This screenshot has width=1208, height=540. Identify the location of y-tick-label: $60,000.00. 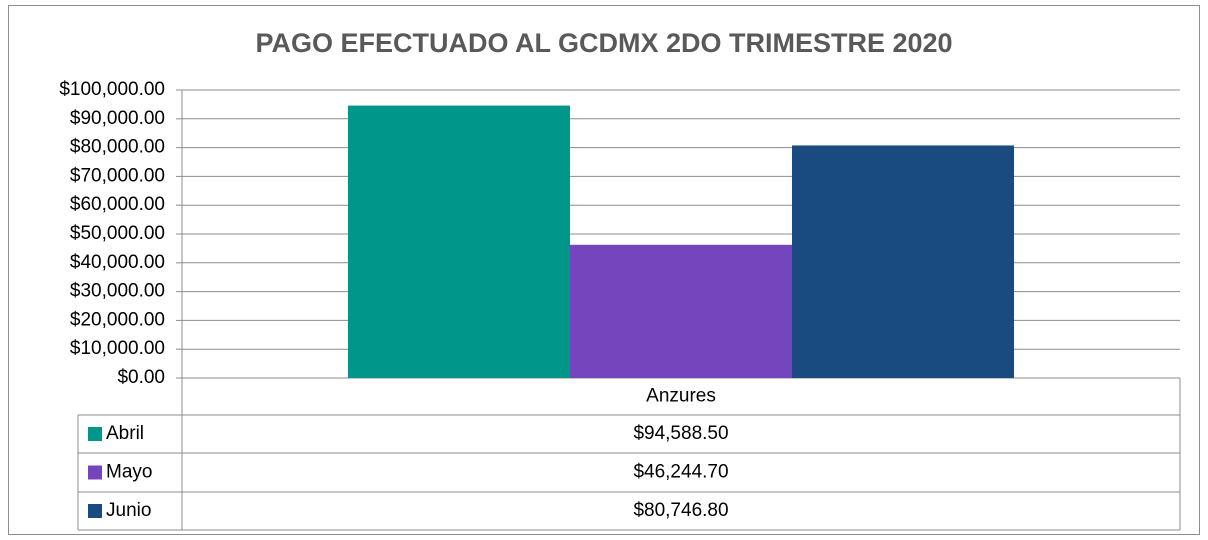
(117, 204).